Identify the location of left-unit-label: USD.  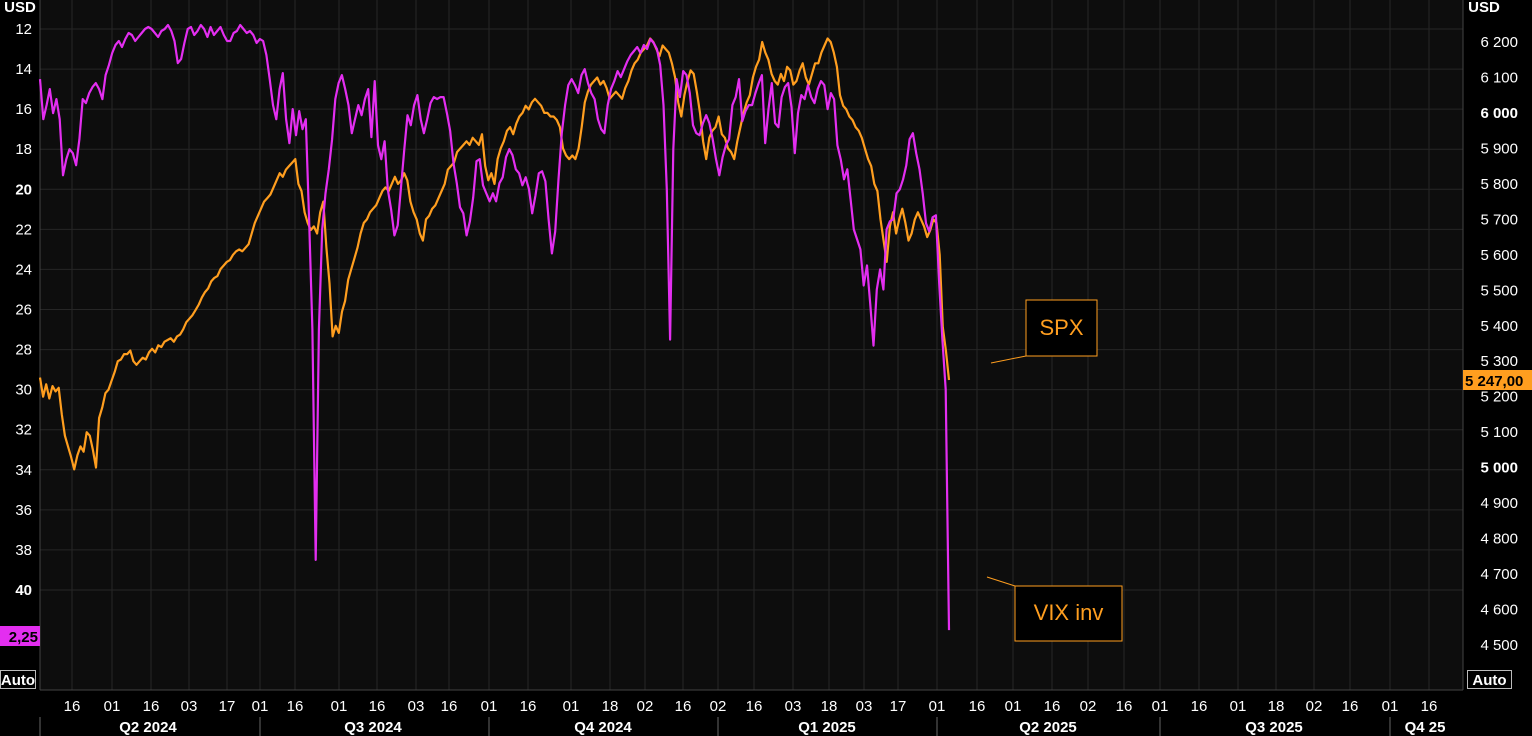
(20, 8).